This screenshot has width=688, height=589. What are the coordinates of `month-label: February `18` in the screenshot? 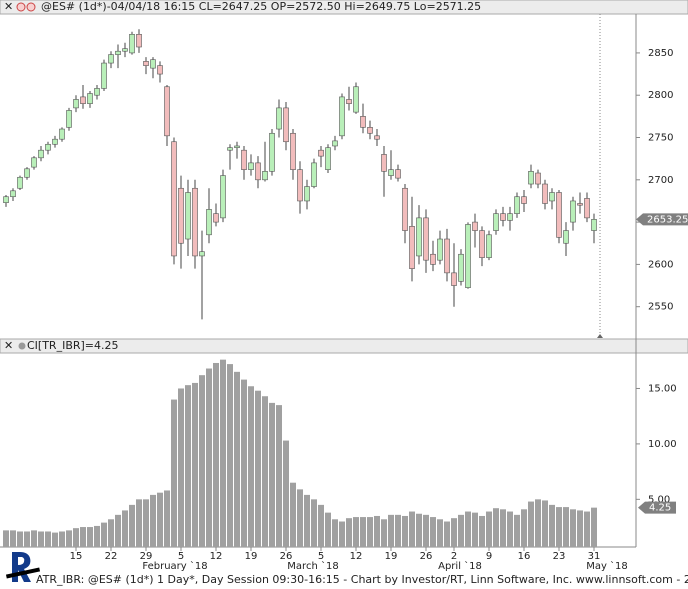 It's located at (174, 566).